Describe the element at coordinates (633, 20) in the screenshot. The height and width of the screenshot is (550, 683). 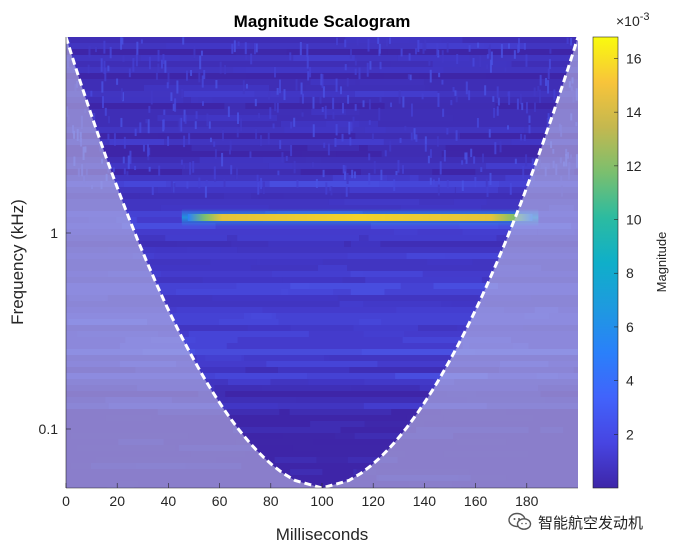
I see `colorbar-exponent: ×10⁻³` at that location.